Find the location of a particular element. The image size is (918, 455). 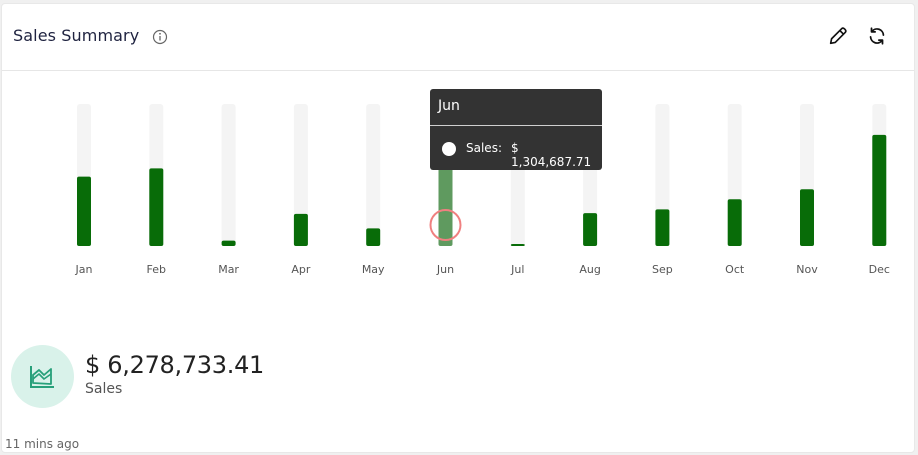

bar-track-may is located at coordinates (373, 175).